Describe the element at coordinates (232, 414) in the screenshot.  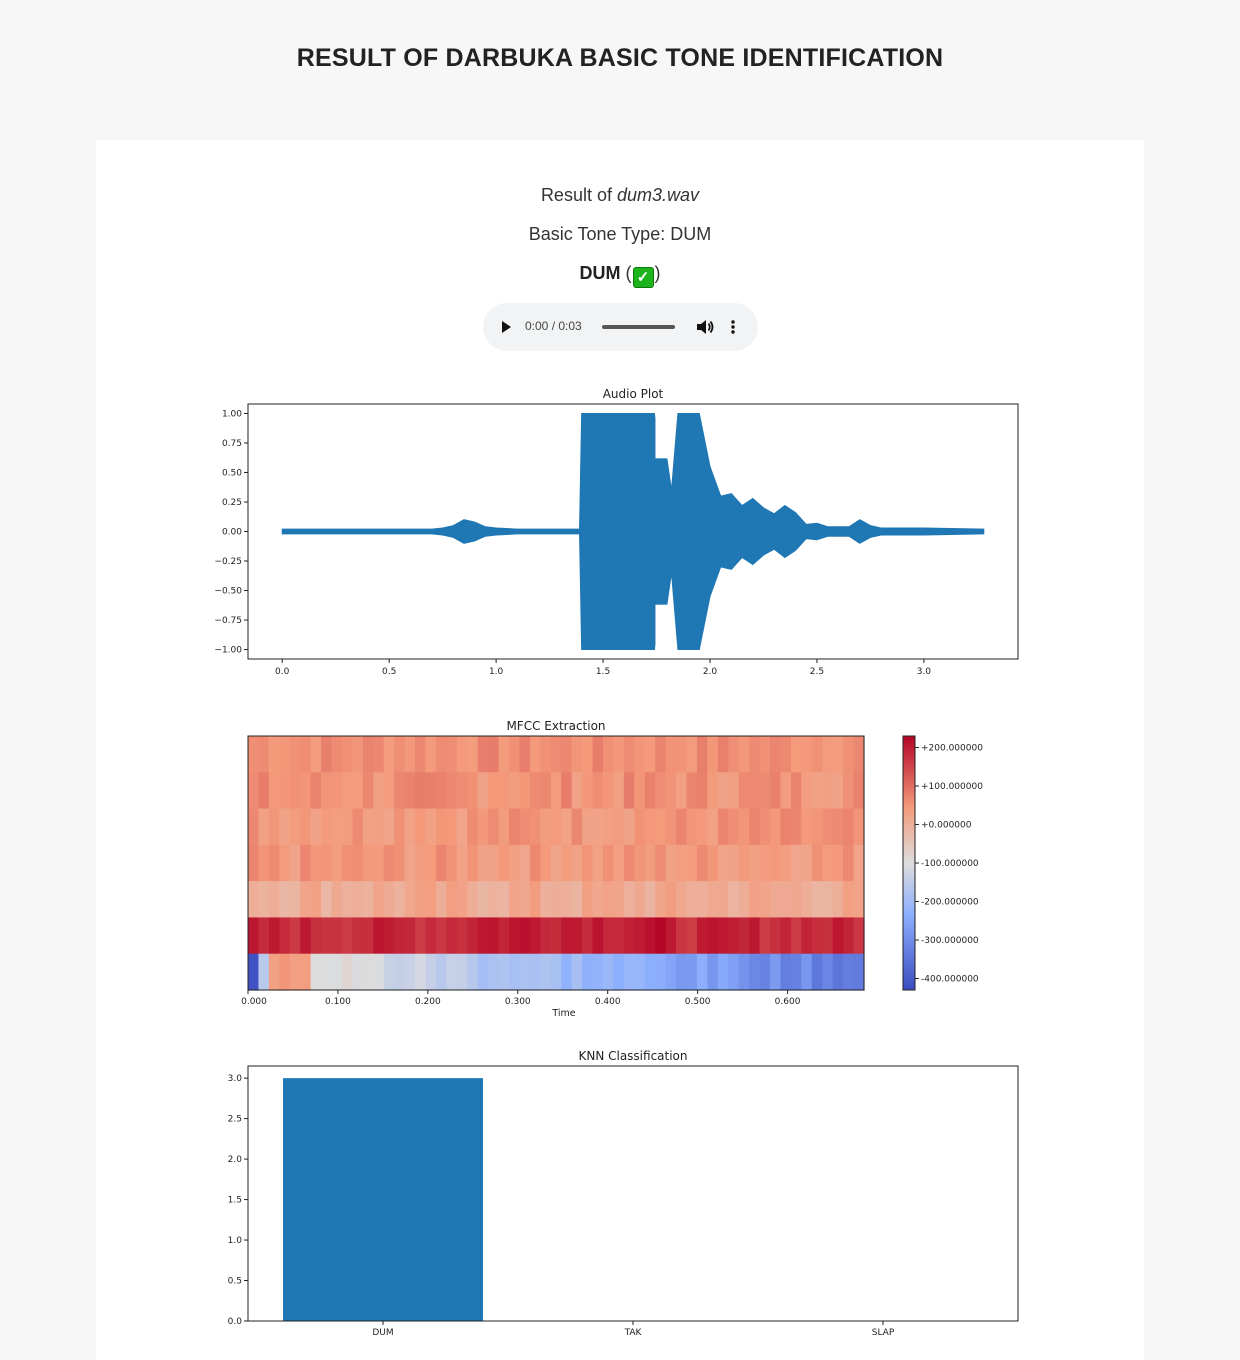
I see `y-tick-label: 1.00` at that location.